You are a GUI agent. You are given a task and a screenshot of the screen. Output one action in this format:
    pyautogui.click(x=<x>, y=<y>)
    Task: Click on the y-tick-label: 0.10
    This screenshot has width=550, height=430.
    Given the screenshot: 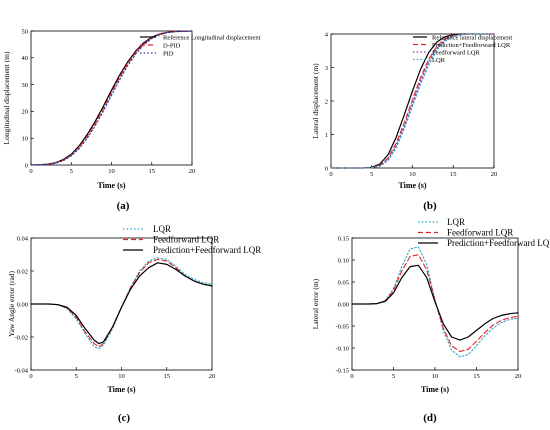 What is the action you would take?
    pyautogui.click(x=343, y=260)
    